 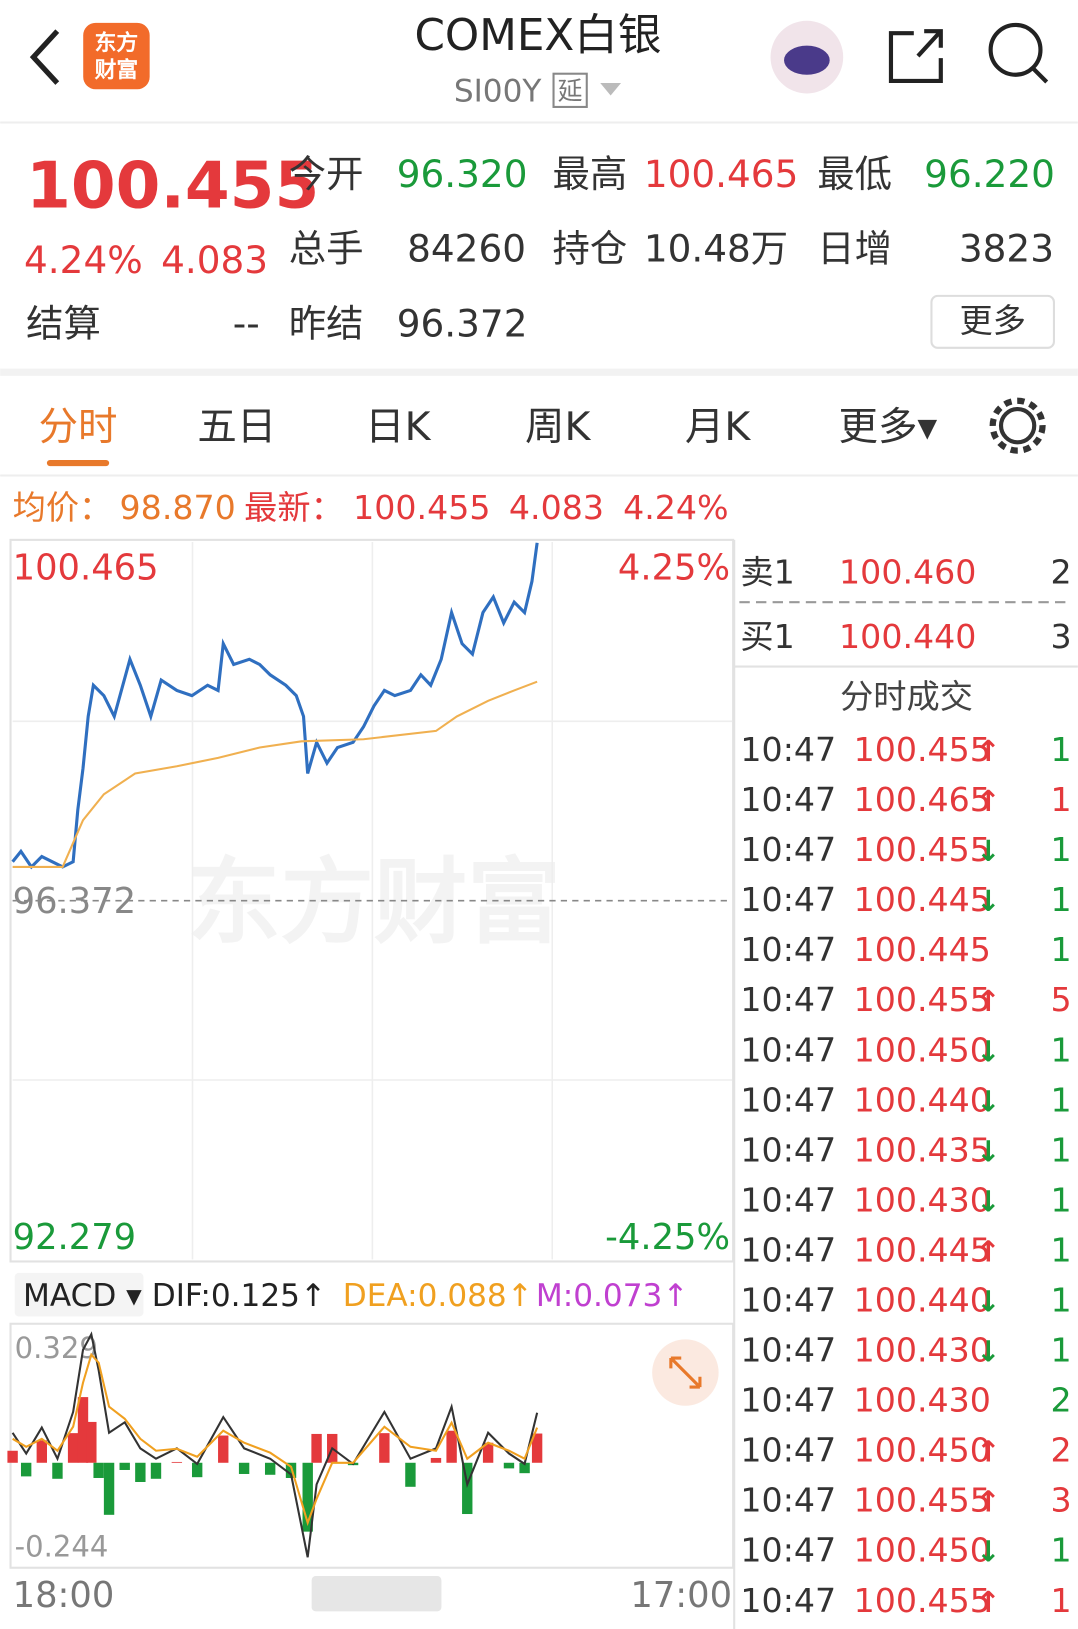 I want to click on trade-volume: 5, so click(x=1060, y=999).